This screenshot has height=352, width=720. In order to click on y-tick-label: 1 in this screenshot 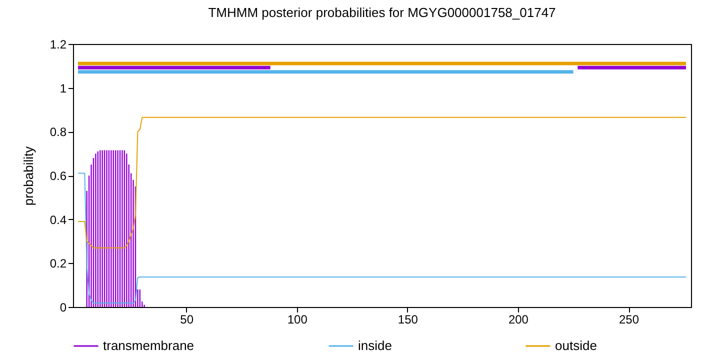, I will do `click(63, 88)`.